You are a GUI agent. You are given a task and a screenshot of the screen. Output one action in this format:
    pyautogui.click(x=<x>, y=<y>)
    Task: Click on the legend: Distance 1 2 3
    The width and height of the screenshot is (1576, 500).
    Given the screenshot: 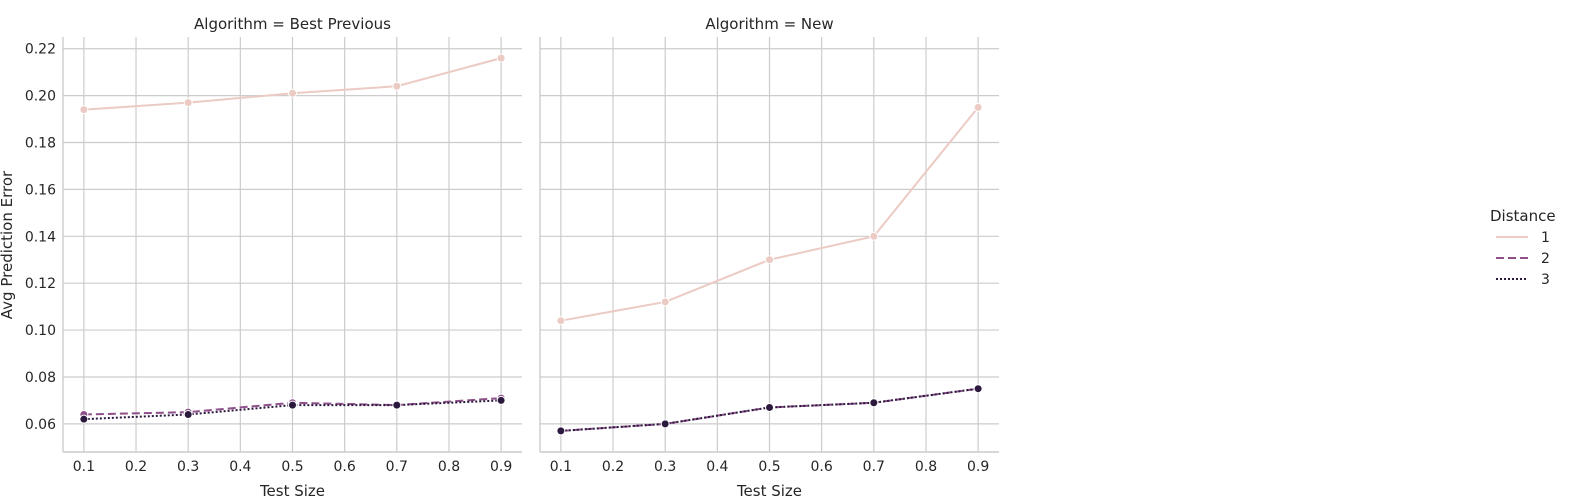 What is the action you would take?
    pyautogui.click(x=1523, y=247)
    